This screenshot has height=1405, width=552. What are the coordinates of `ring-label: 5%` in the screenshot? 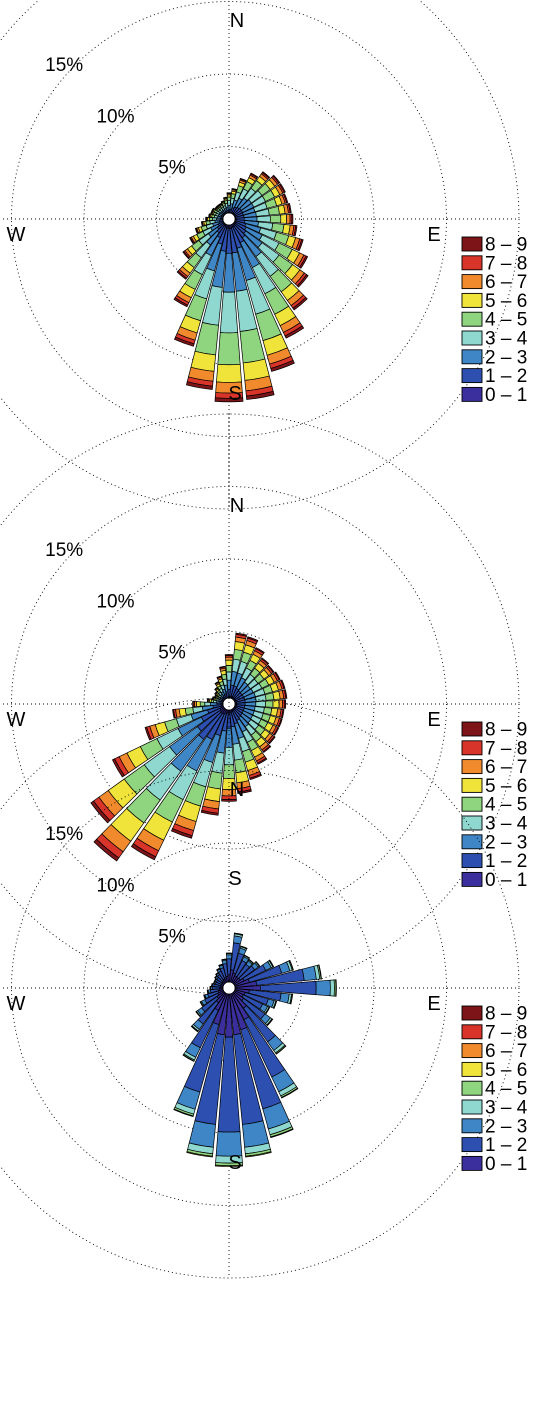 It's located at (172, 653).